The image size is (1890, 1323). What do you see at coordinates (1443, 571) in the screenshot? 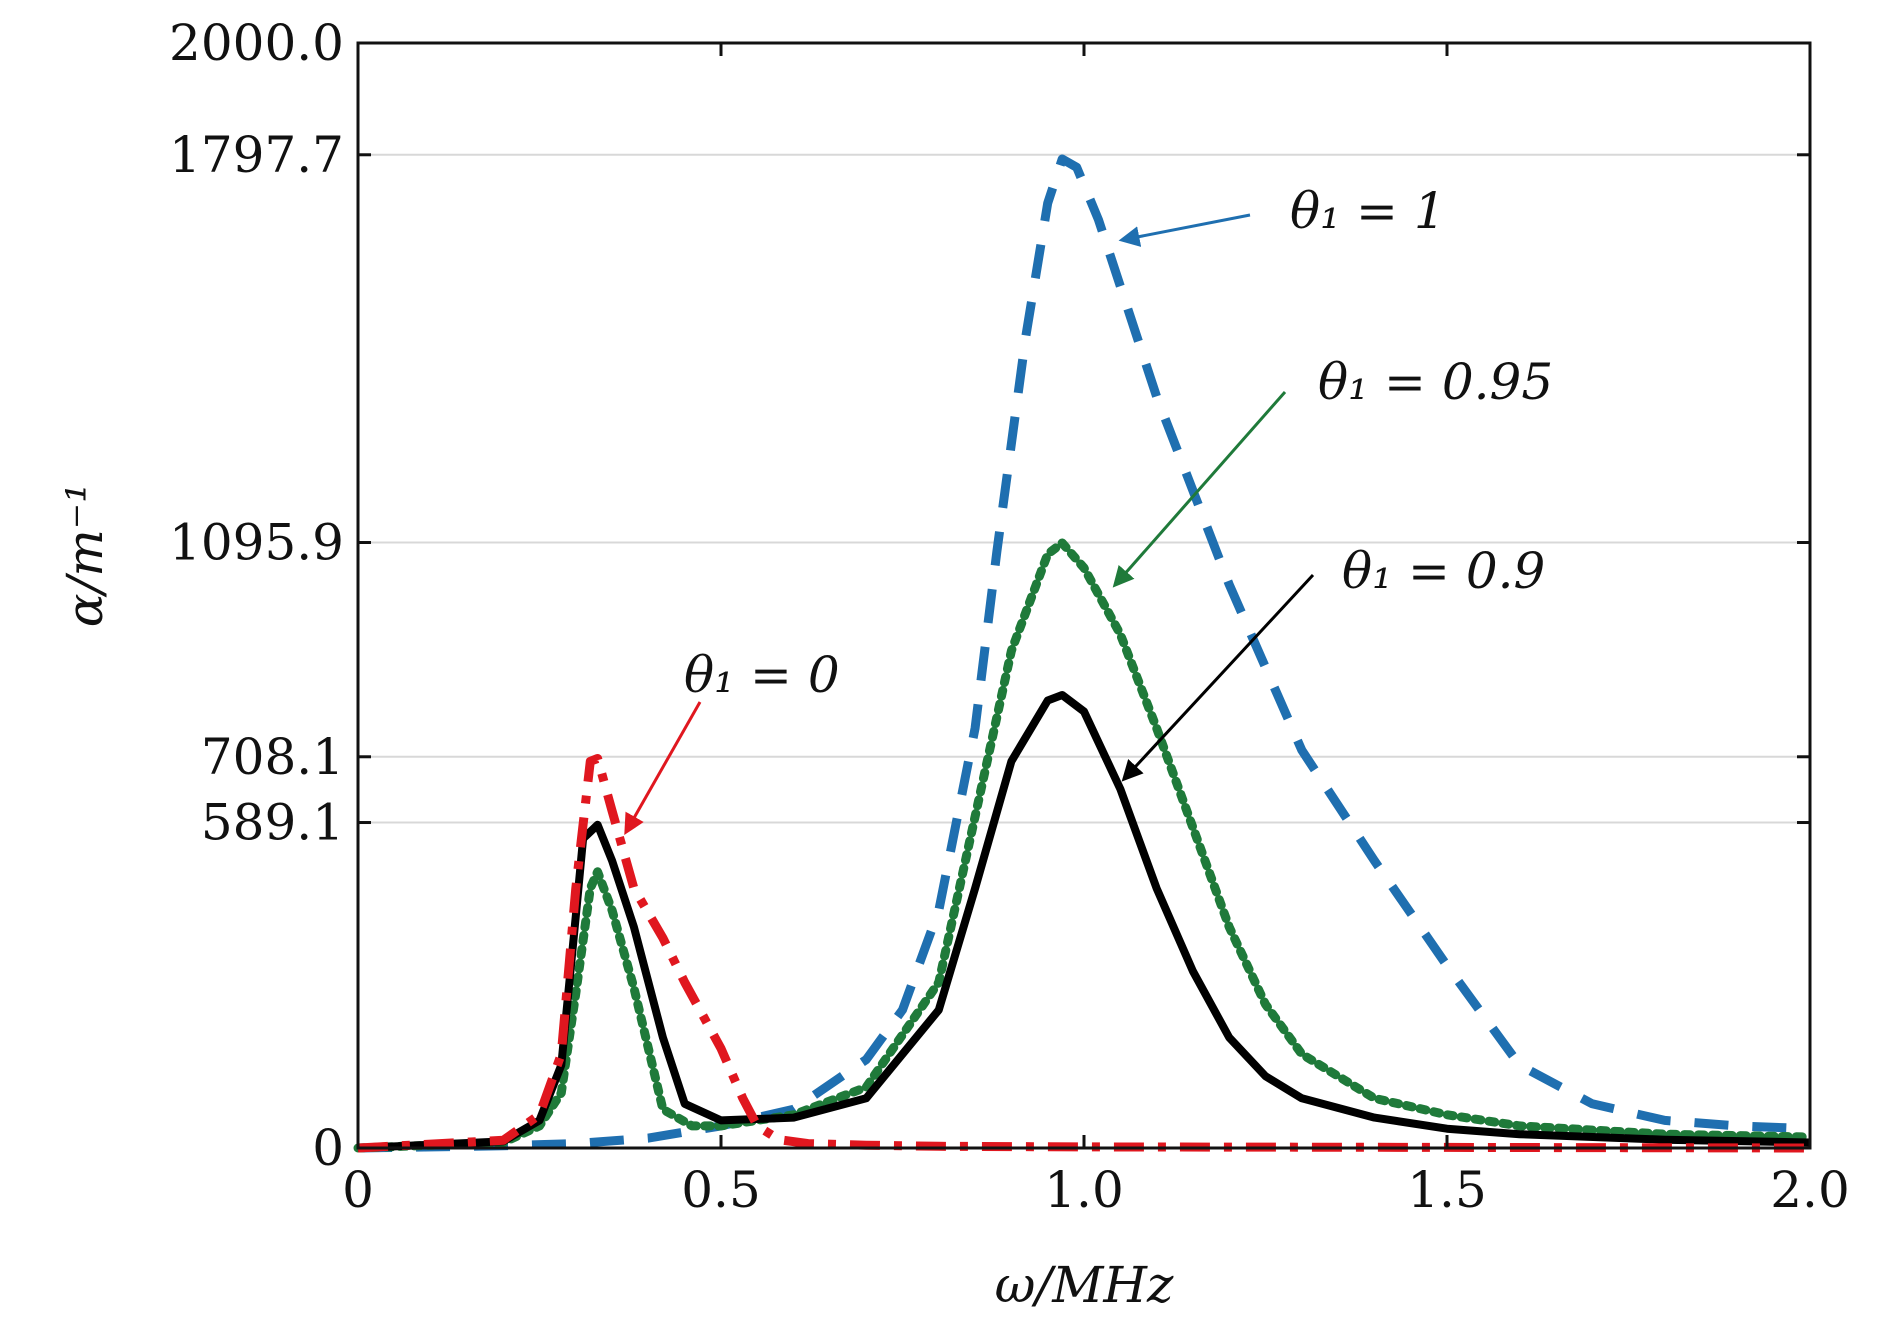
I see `annotation-label-theta-09: θ₁ = 0.9` at bounding box center [1443, 571].